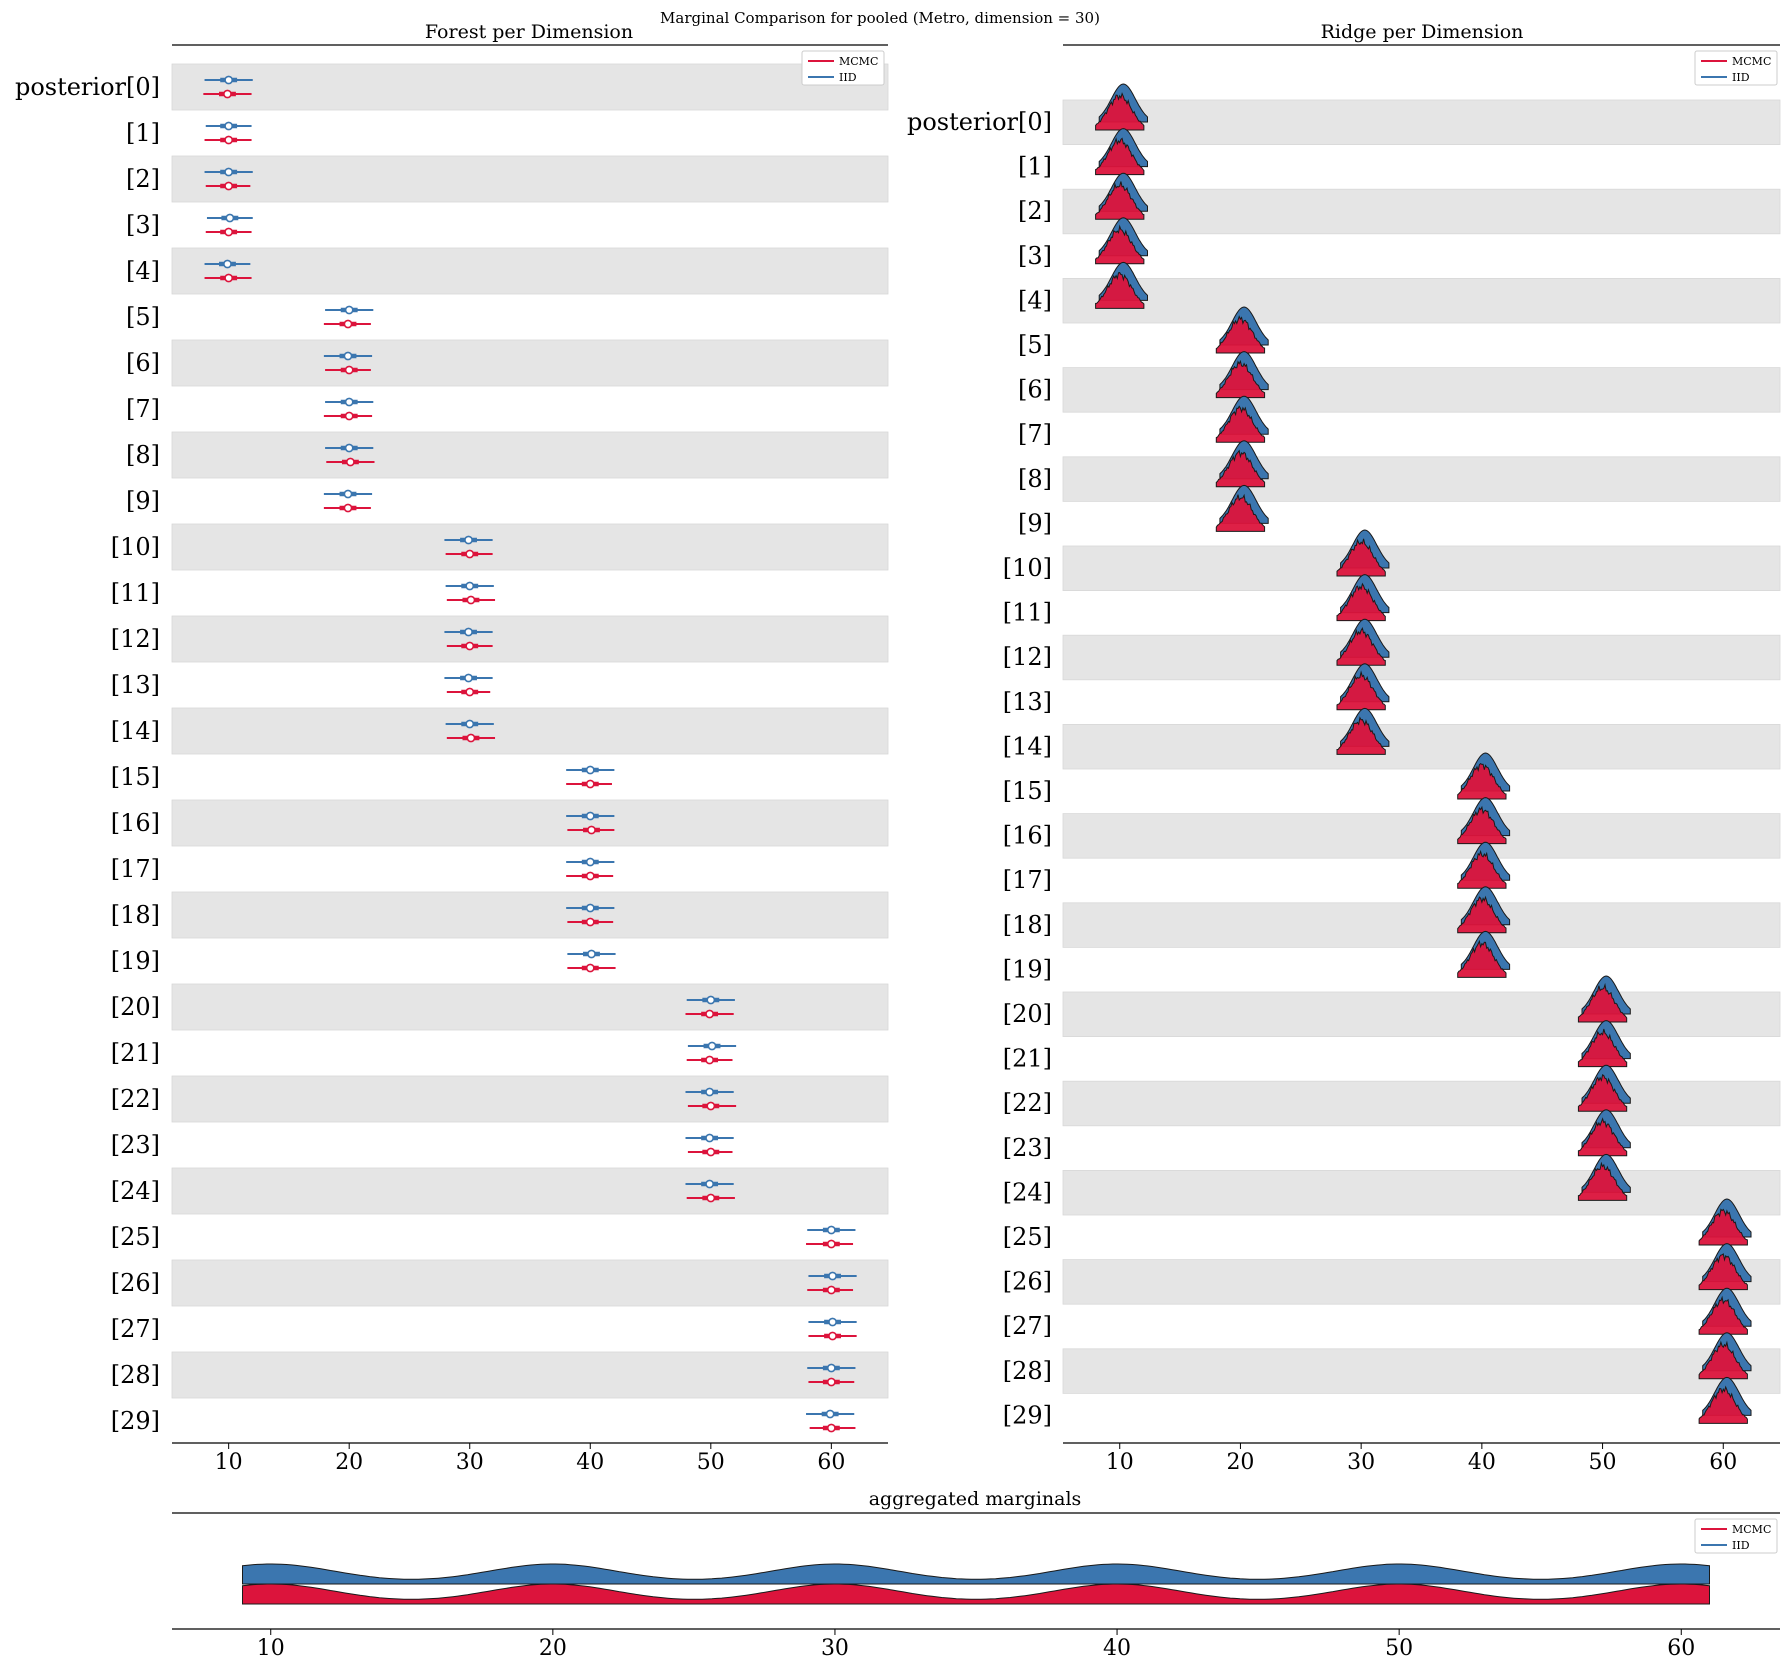 The image size is (1790, 1671). I want to click on row-label: [8], so click(1035, 479).